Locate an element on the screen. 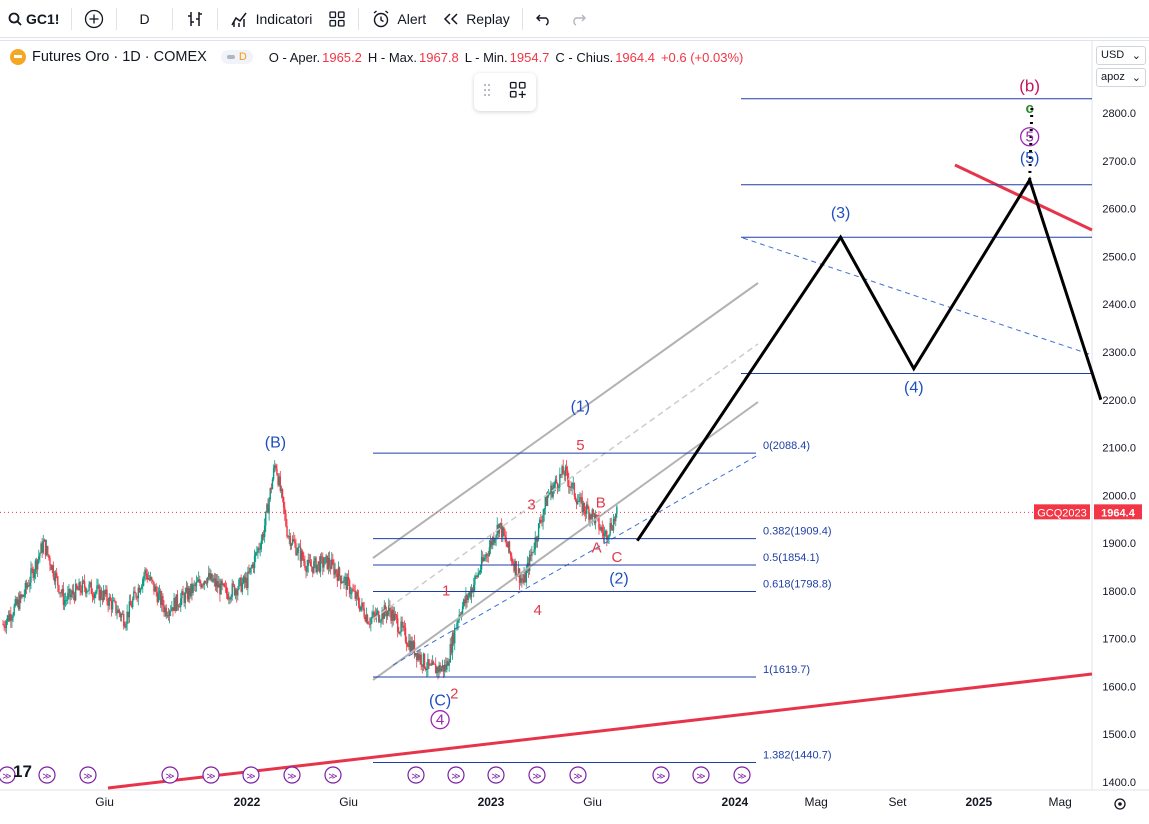  market-status-badge: D is located at coordinates (236, 57).